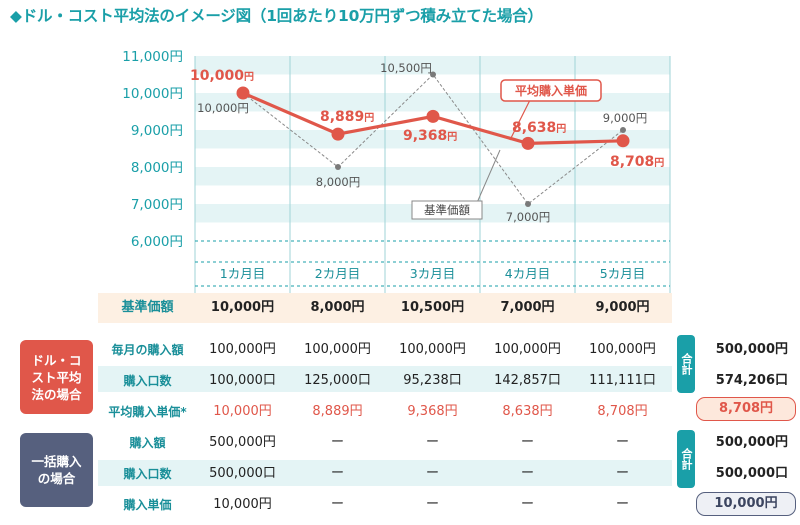 The width and height of the screenshot is (800, 525). I want to click on dca-group-label: ドル・コスト平均法の場合, so click(56, 377).